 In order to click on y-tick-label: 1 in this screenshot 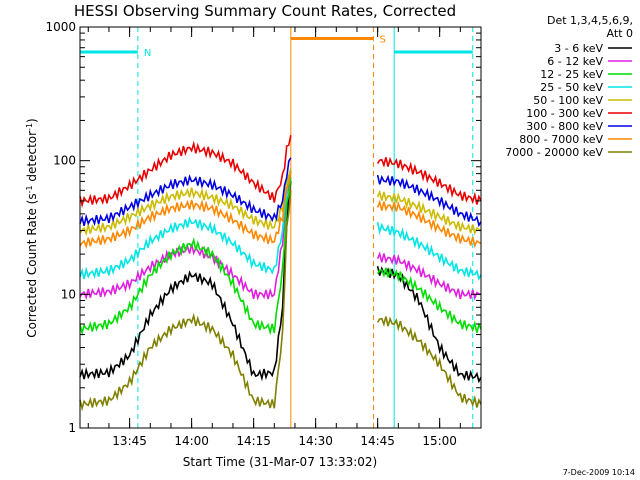, I will do `click(72, 428)`.